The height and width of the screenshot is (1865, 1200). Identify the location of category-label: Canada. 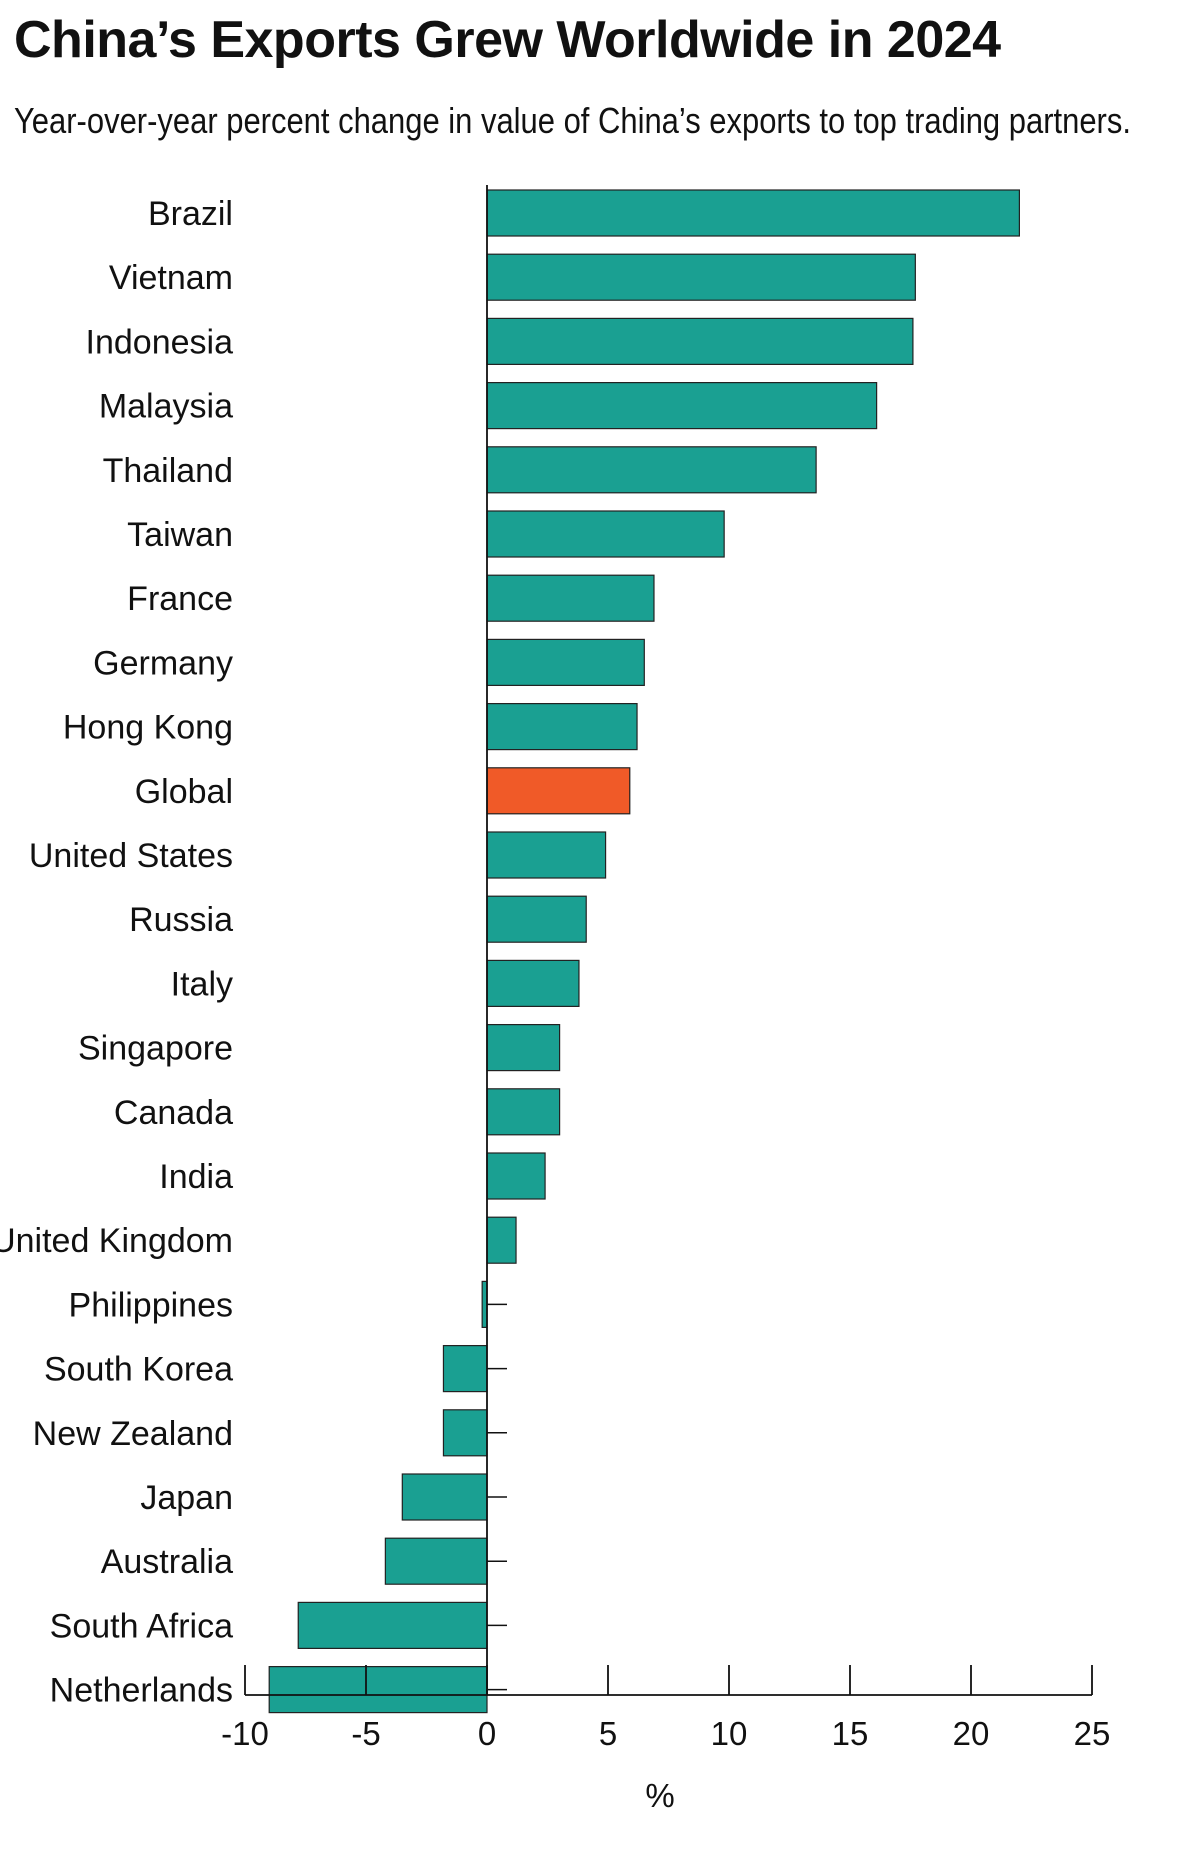
(173, 1113).